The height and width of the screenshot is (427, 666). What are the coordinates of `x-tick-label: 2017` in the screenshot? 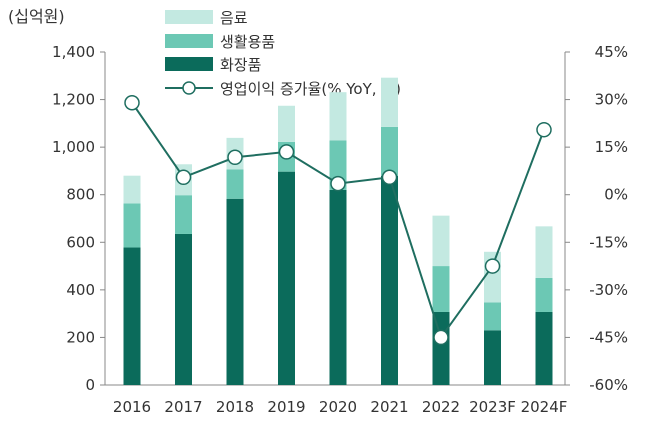 It's located at (183, 407).